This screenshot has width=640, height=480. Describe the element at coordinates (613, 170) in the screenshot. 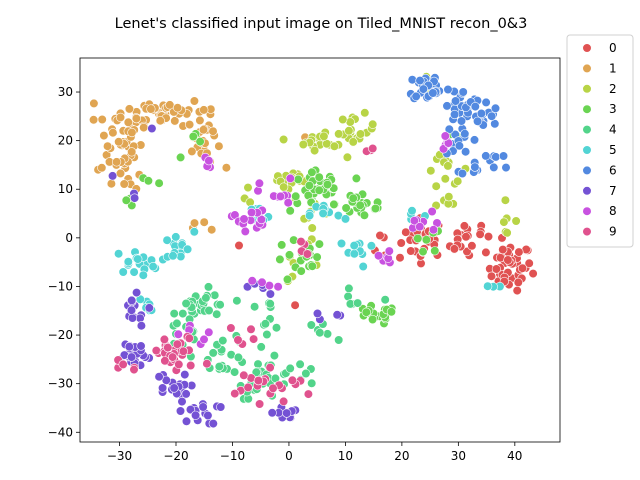

I see `legend-label-6: 6` at that location.